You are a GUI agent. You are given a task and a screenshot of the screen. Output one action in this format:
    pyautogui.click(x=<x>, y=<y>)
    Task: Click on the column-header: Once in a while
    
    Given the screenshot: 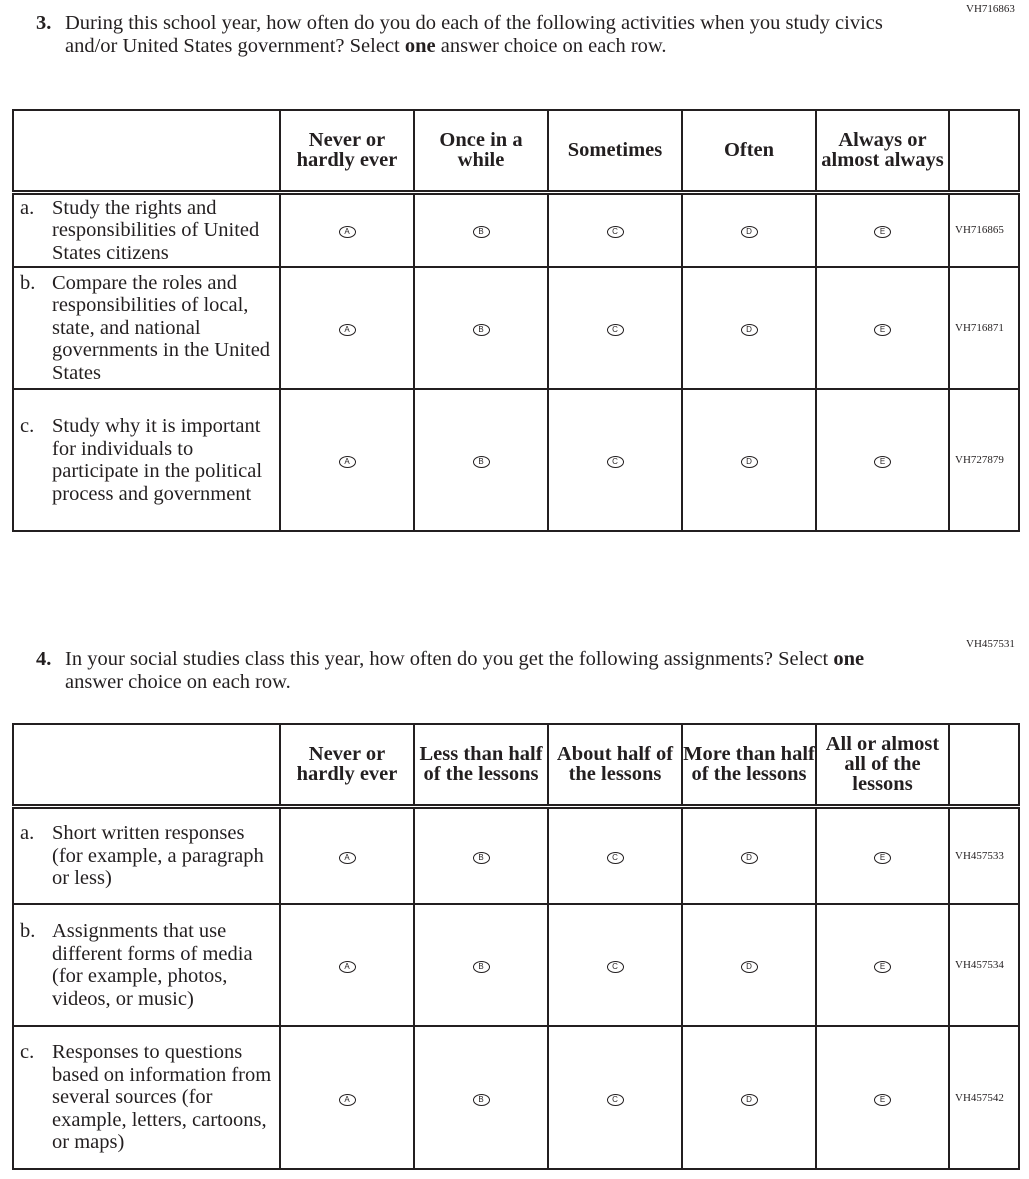 What is the action you would take?
    pyautogui.click(x=481, y=152)
    